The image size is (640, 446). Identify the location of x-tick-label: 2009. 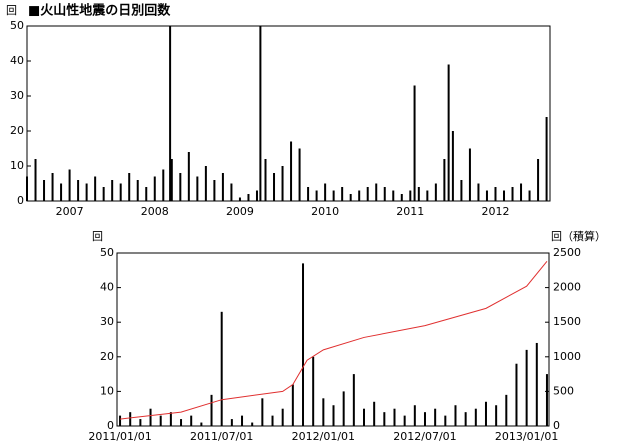
(240, 211).